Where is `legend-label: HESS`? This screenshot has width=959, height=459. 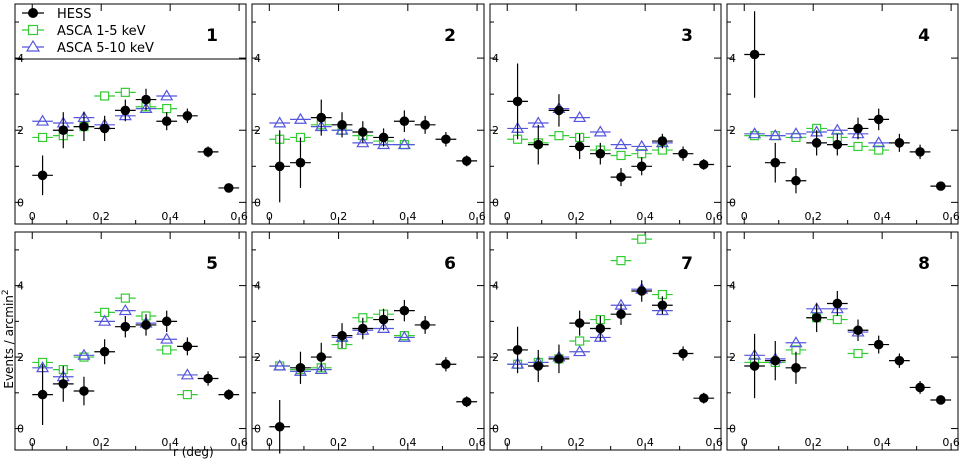 legend-label: HESS is located at coordinates (74, 14).